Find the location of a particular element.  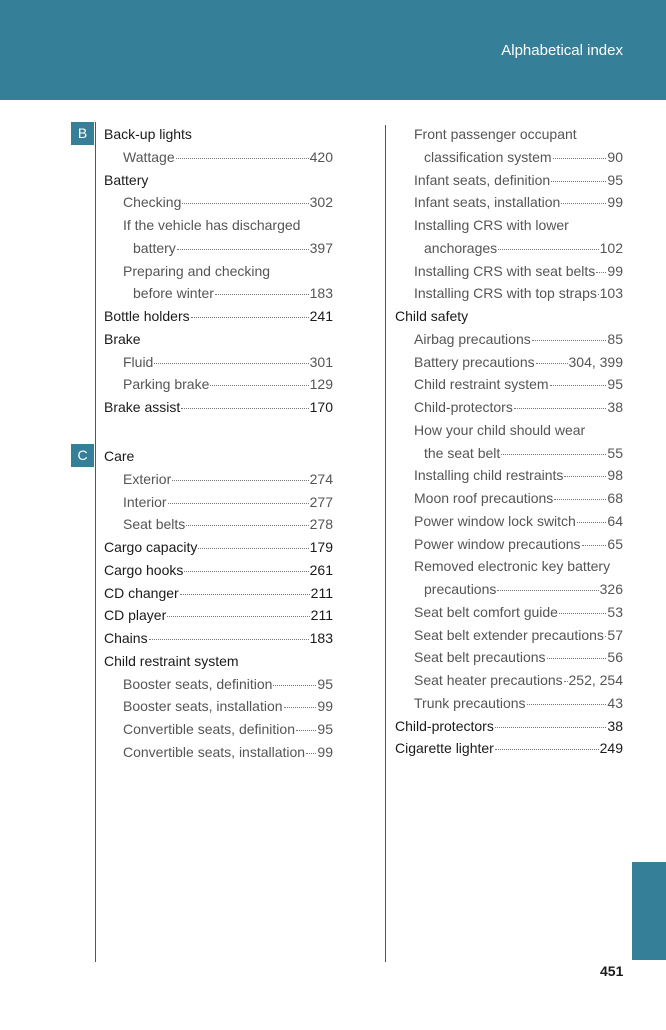

entry-page: 103 is located at coordinates (611, 293).